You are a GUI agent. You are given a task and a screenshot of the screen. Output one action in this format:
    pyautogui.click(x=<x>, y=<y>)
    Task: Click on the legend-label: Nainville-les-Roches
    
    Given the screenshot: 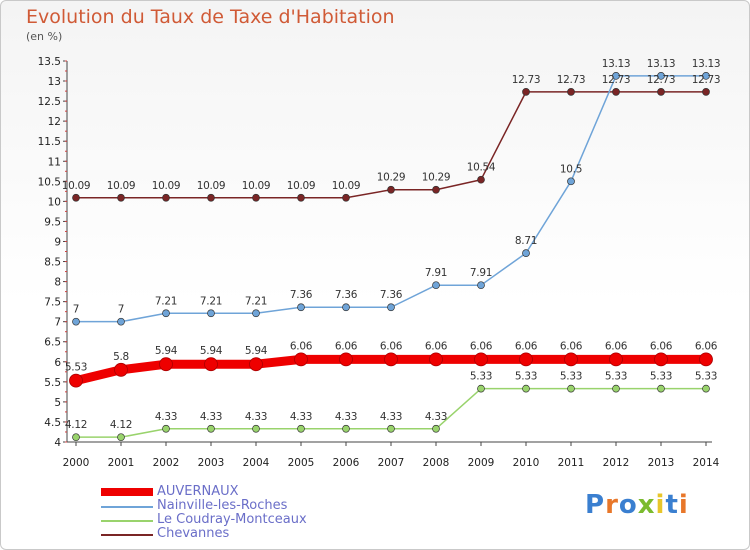 What is the action you would take?
    pyautogui.click(x=222, y=505)
    